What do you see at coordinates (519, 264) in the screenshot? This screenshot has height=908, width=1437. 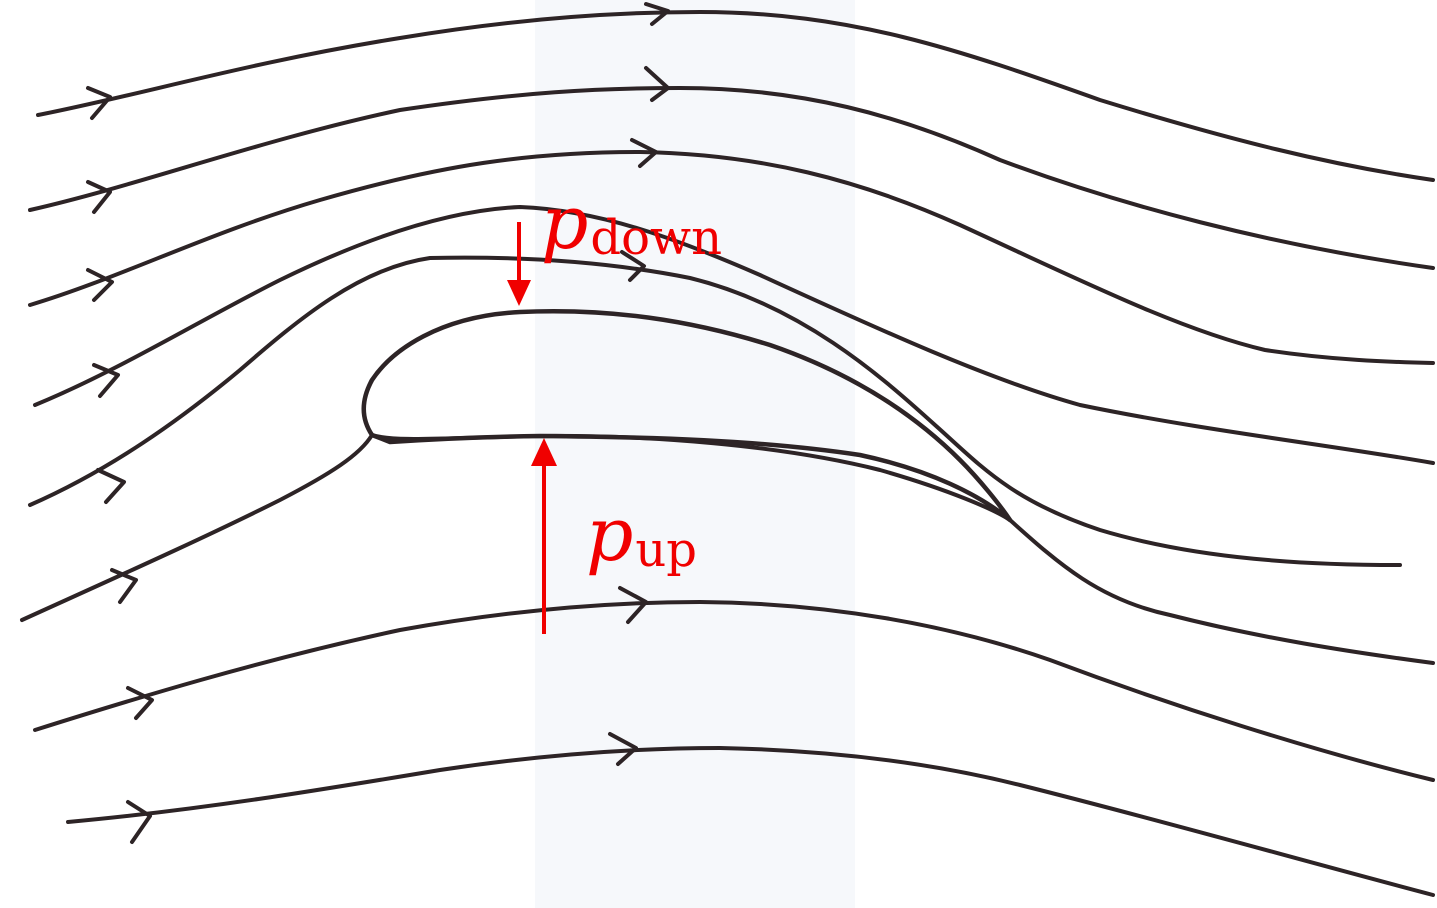 I see `p-down-arrow` at bounding box center [519, 264].